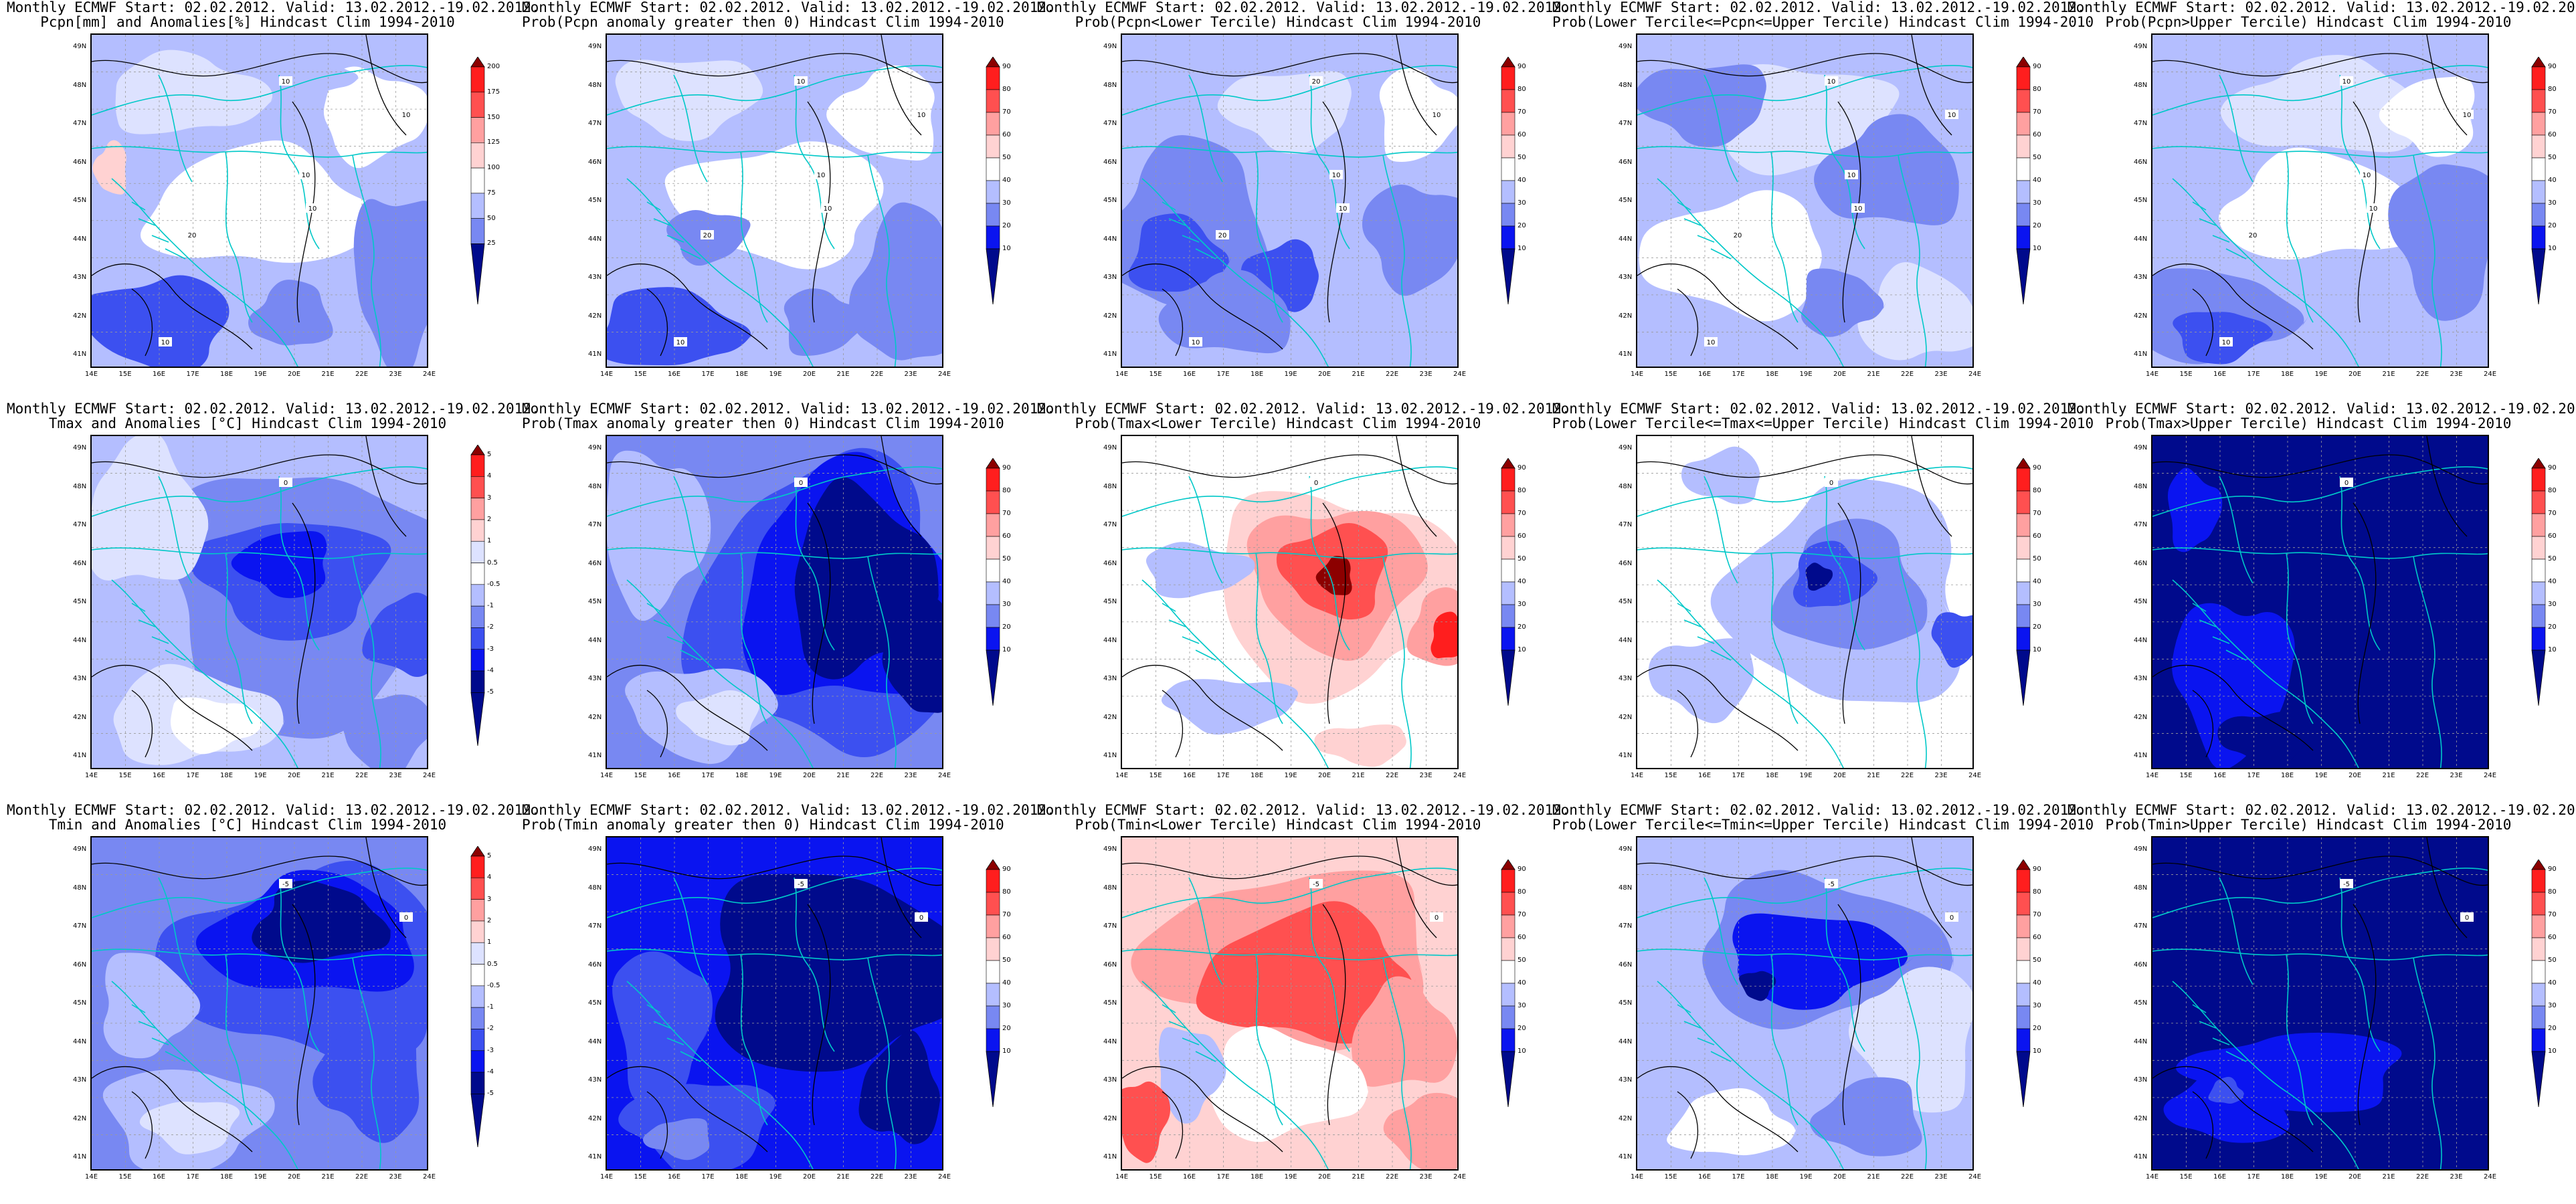 This screenshot has width=2576, height=1204. I want to click on lon-tick-label: 15E, so click(125, 775).